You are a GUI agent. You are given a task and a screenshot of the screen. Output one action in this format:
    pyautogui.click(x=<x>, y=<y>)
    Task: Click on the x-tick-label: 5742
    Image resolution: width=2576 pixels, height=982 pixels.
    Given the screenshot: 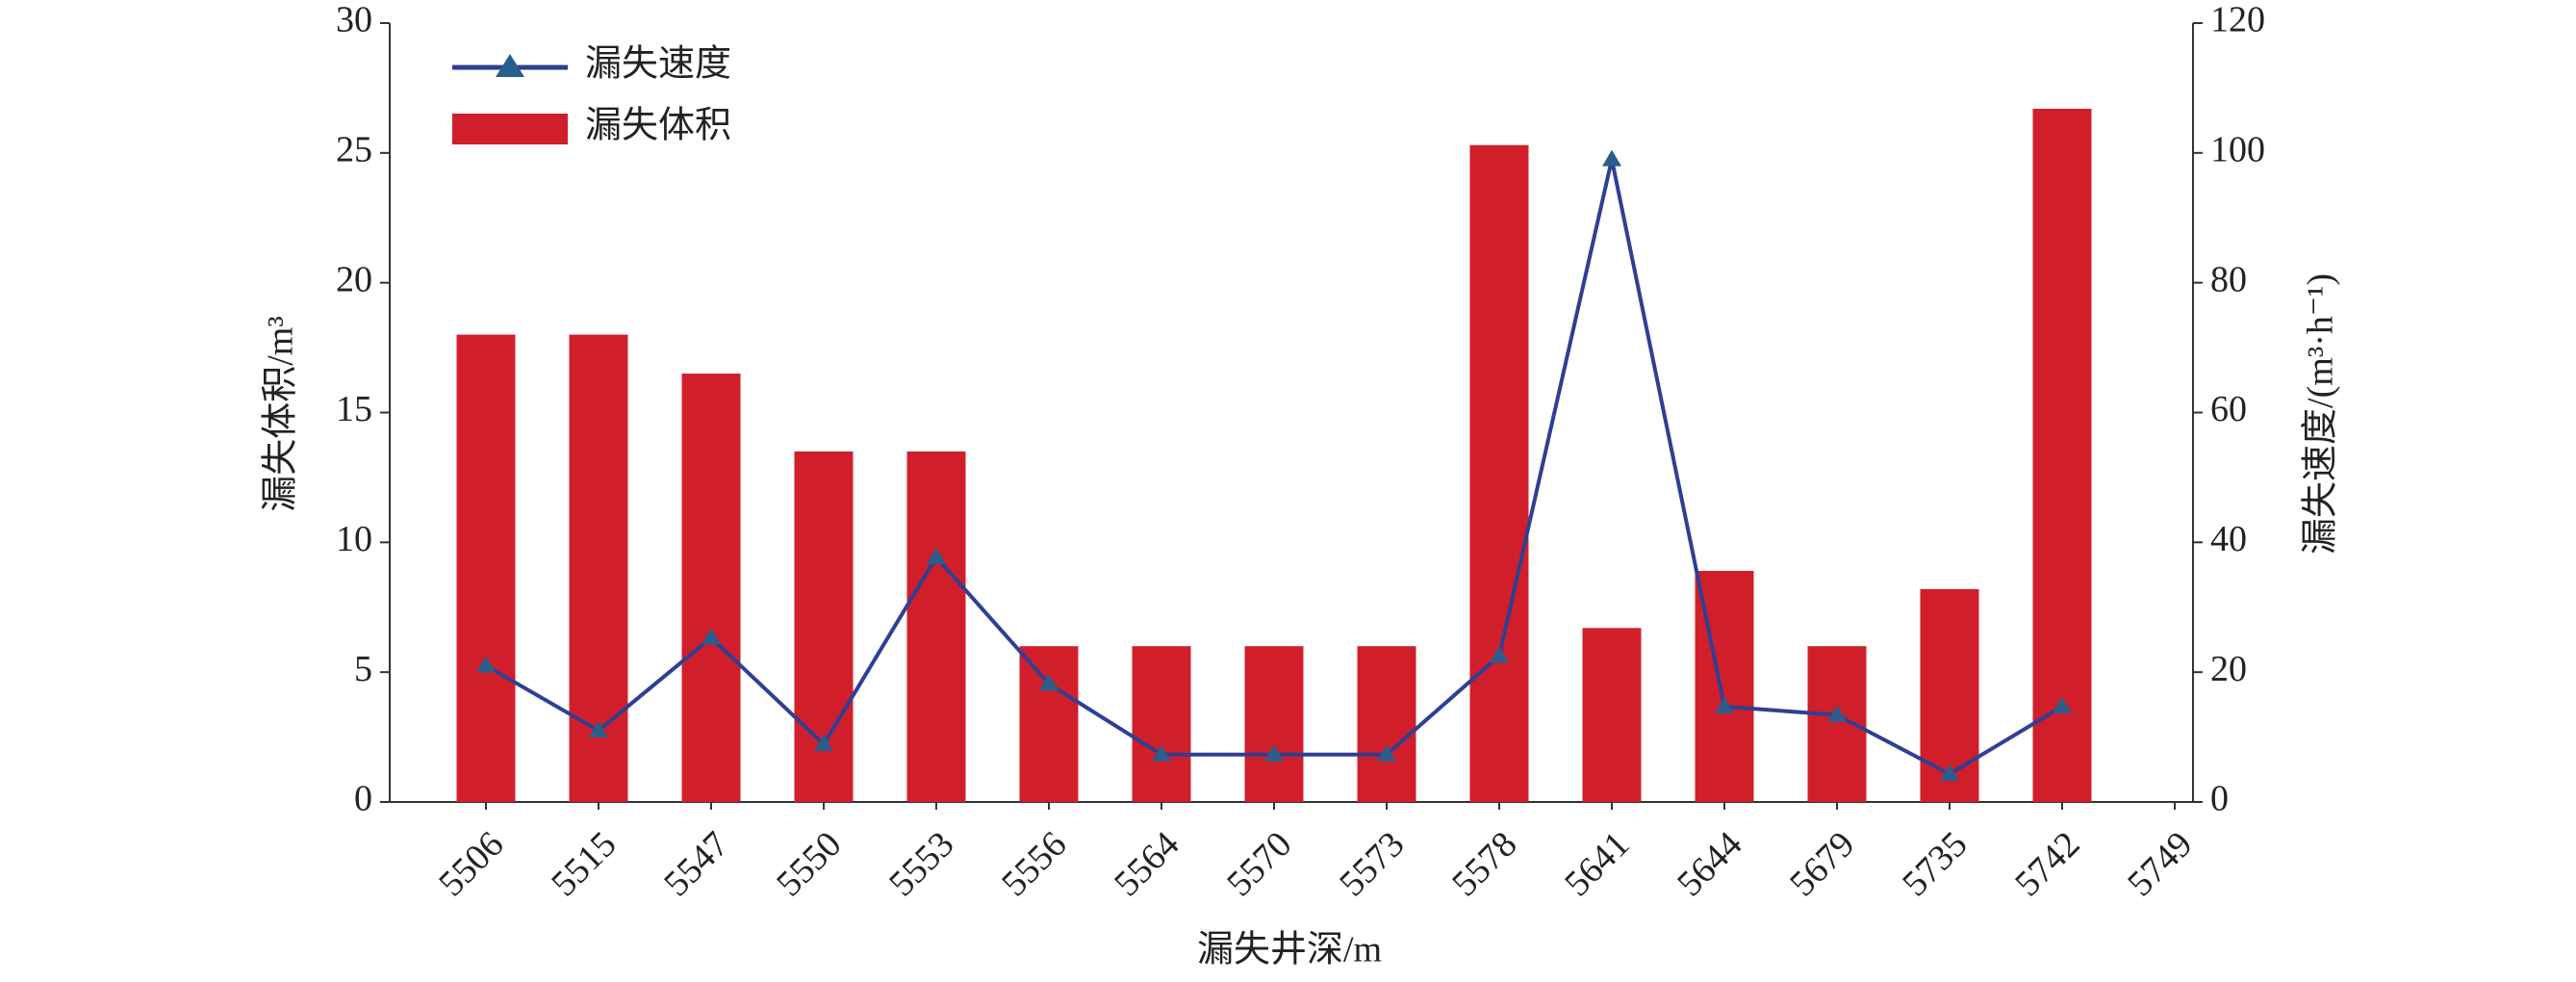 What is the action you would take?
    pyautogui.click(x=2047, y=864)
    